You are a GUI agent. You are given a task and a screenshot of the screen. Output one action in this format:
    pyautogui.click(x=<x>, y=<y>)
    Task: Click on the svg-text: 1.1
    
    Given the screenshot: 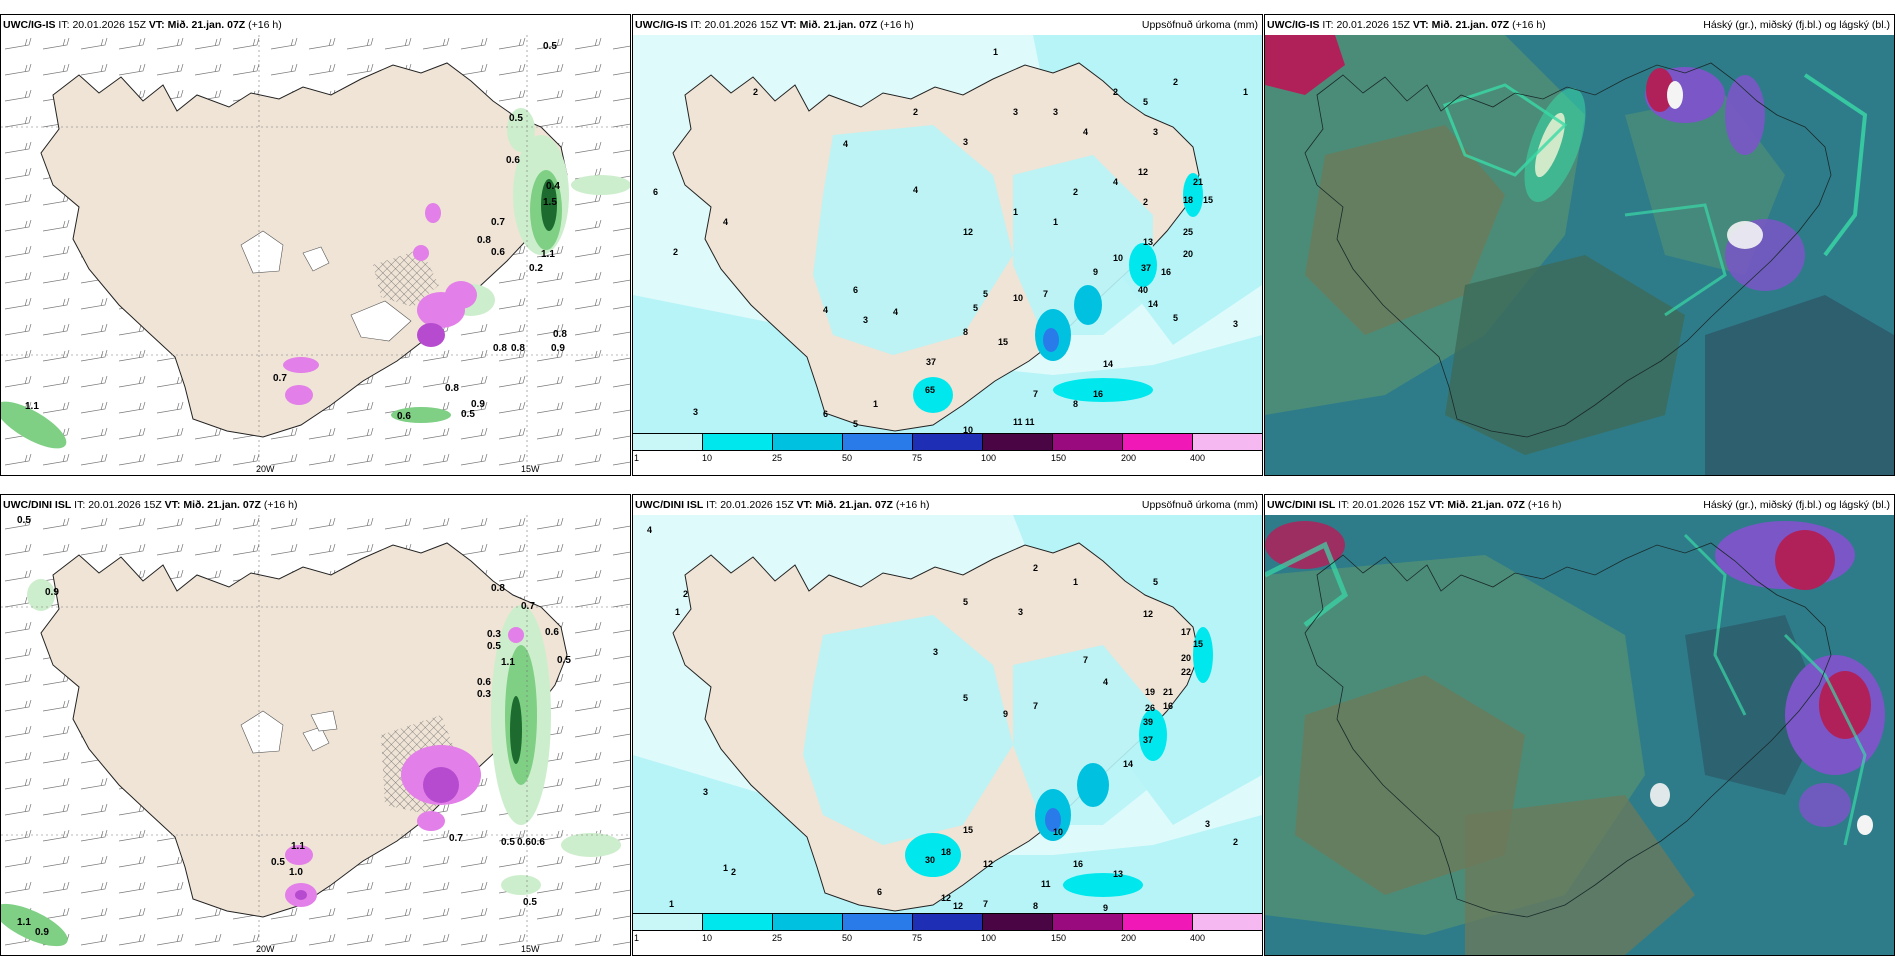 What is the action you would take?
    pyautogui.click(x=508, y=662)
    